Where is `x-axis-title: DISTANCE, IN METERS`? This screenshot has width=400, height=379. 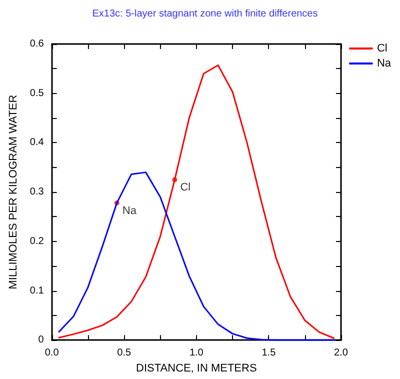
x-axis-title: DISTANCE, IN METERS is located at coordinates (196, 368).